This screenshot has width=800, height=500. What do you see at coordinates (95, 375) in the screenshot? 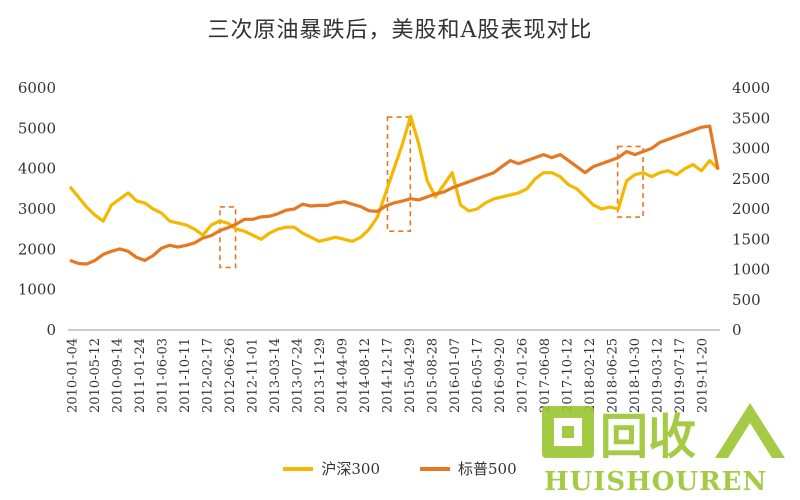
I see `x-tick-label: 2010-05-12` at bounding box center [95, 375].